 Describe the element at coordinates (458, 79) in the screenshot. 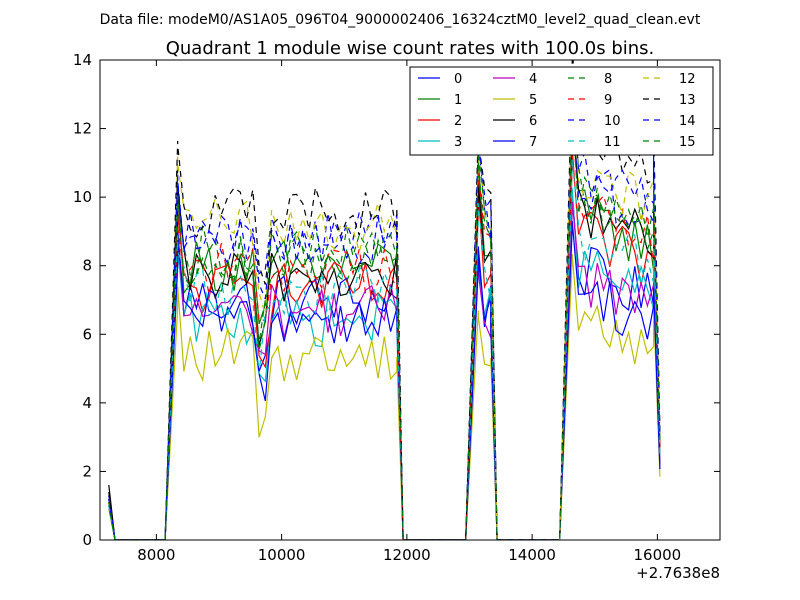

I see `legend-label-0: 0` at that location.